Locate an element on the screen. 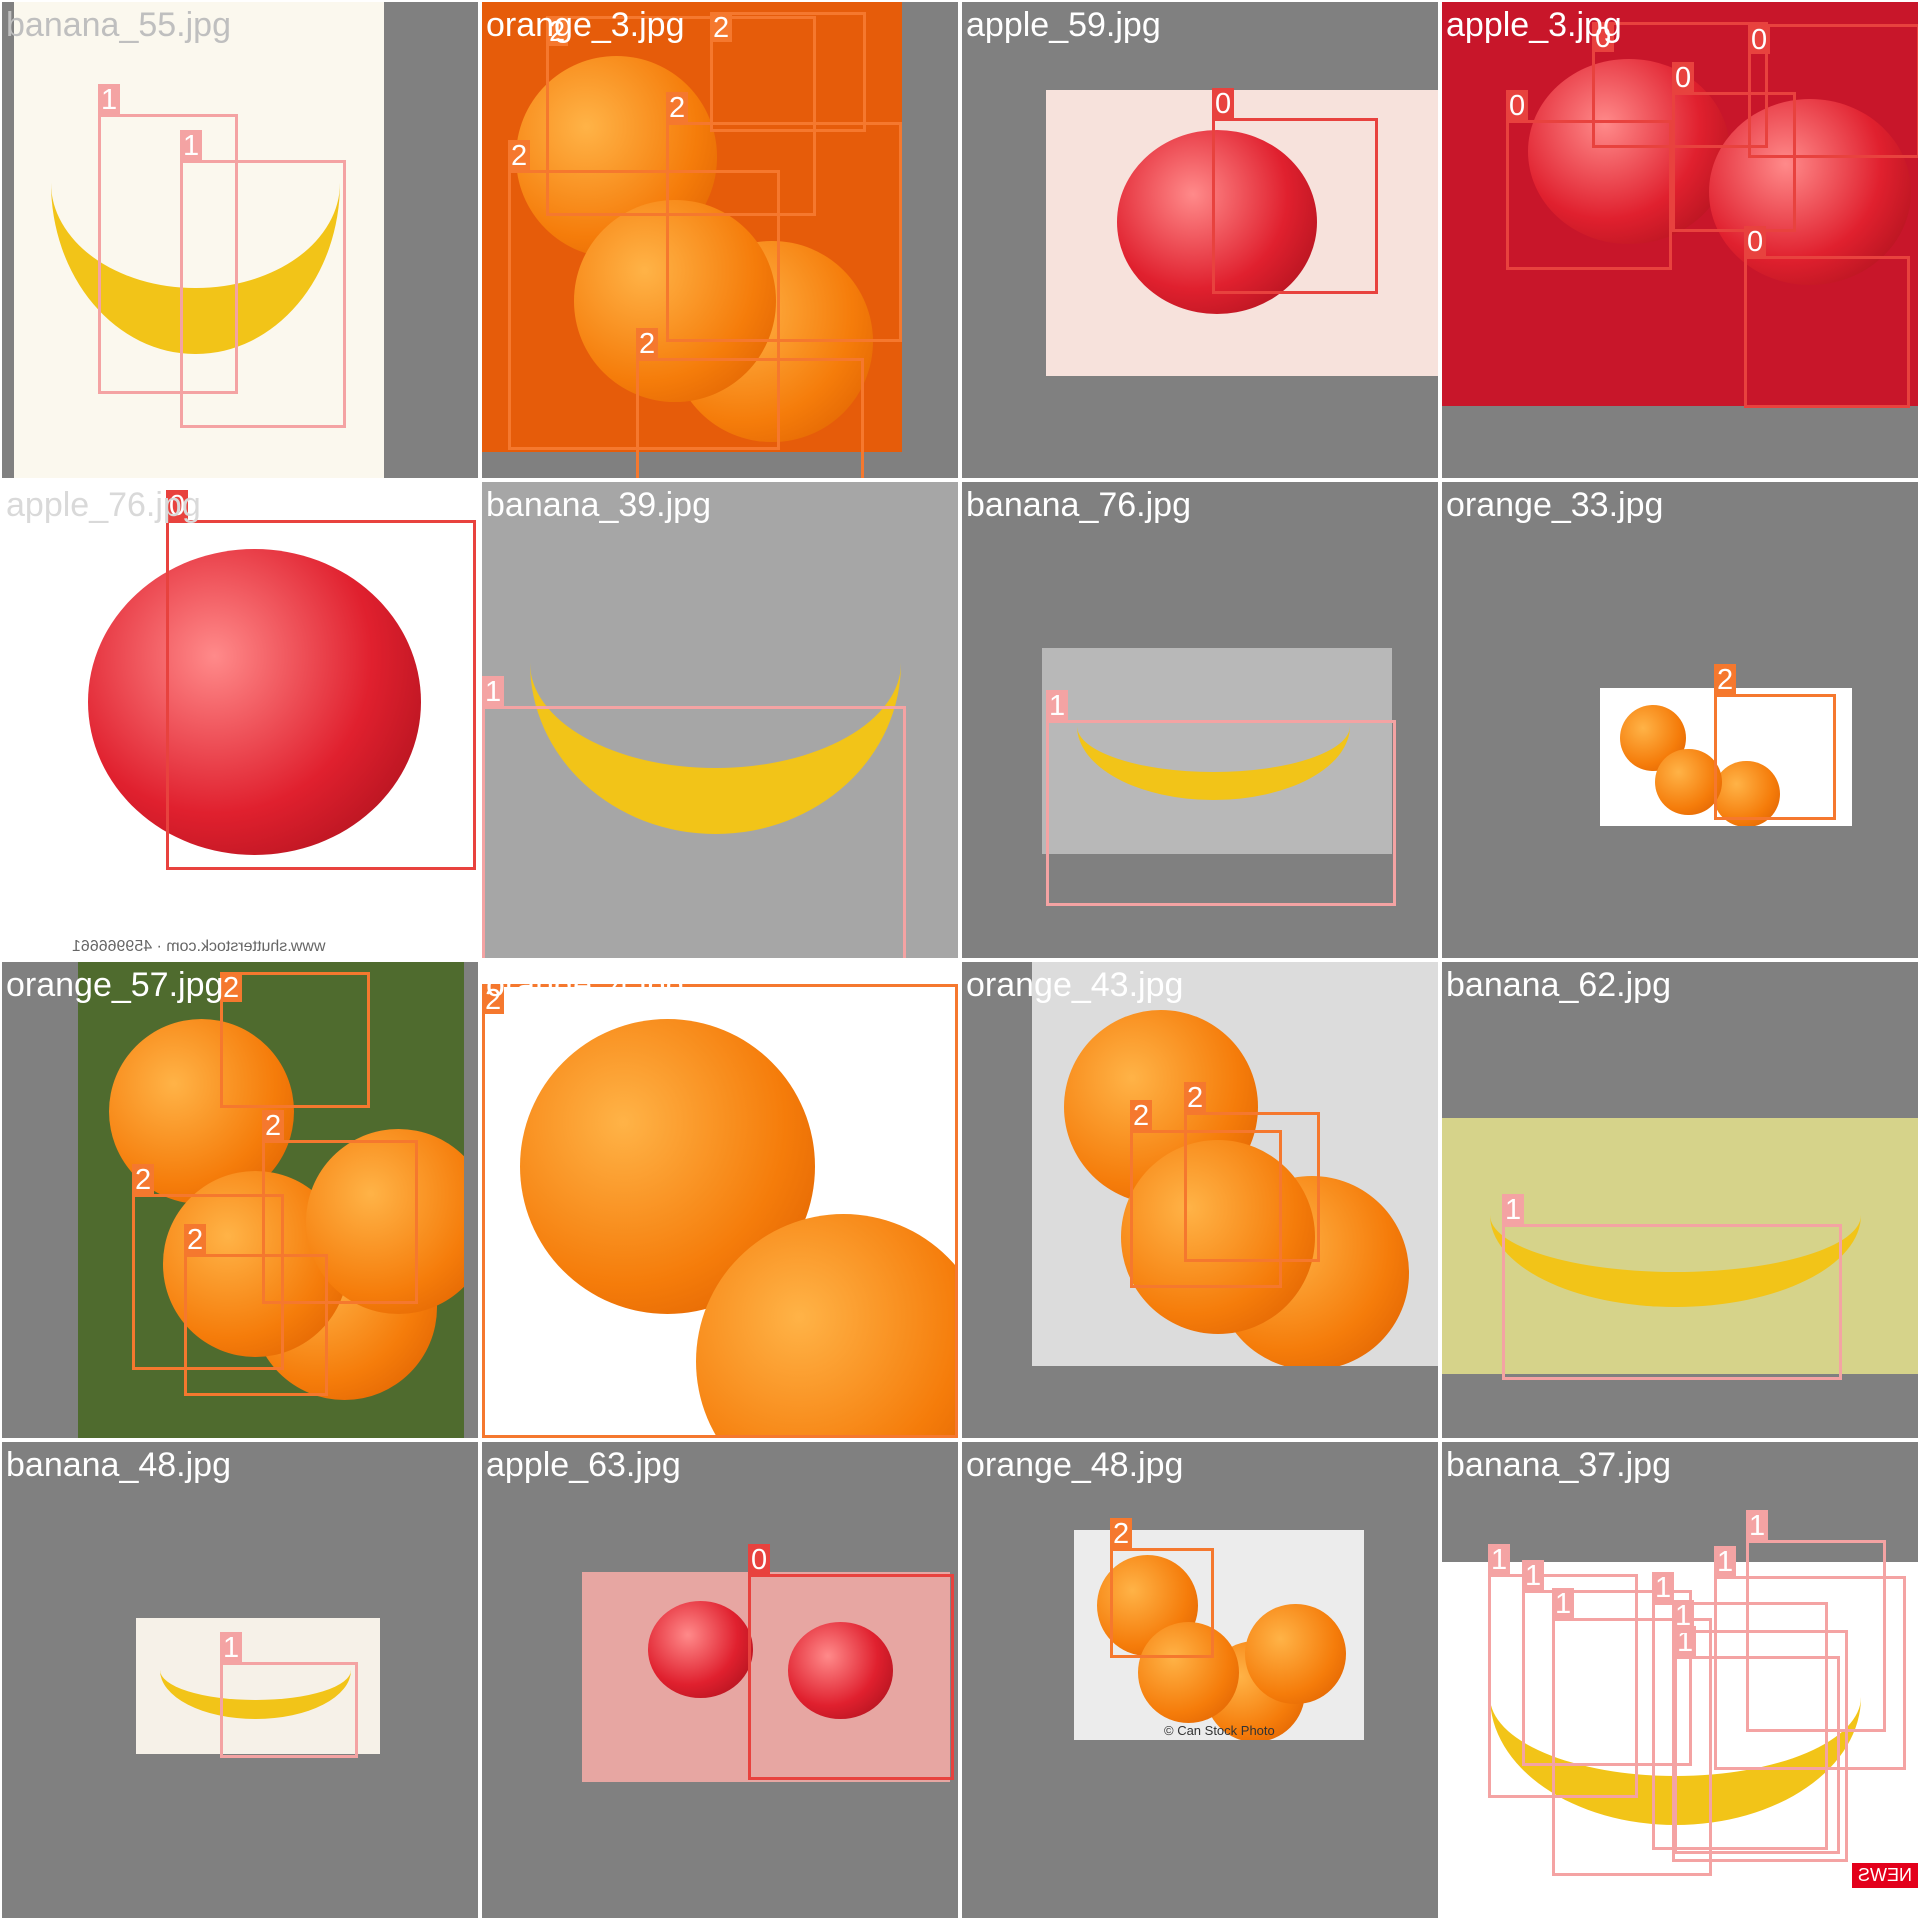 The height and width of the screenshot is (1920, 1920). image-tile: 2 orange_4.jpg is located at coordinates (720, 1200).